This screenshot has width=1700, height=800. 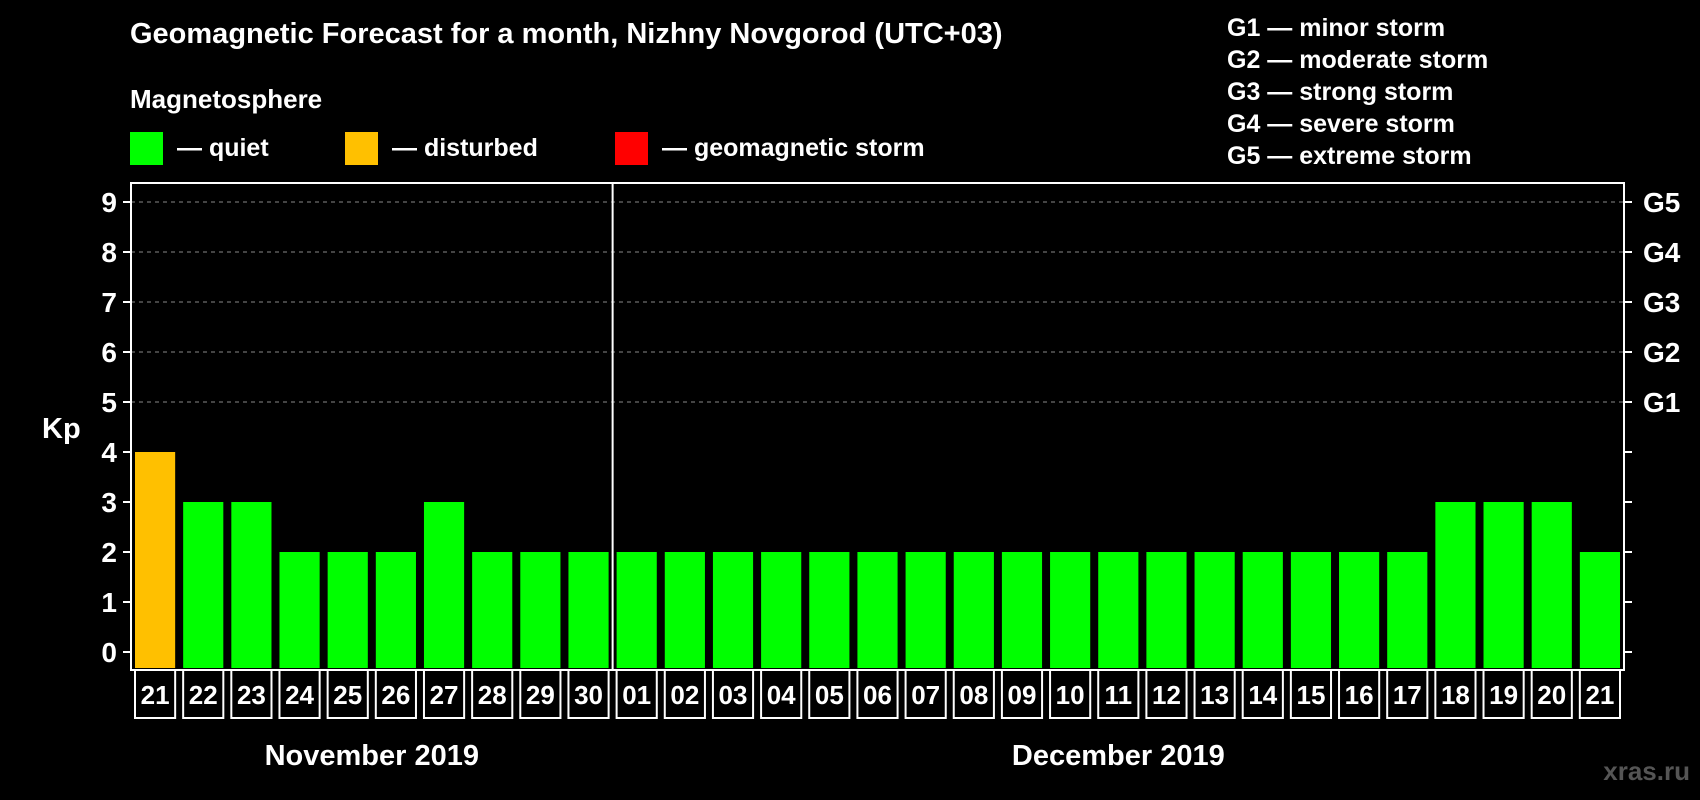 I want to click on month-label: November 2019, so click(x=372, y=756).